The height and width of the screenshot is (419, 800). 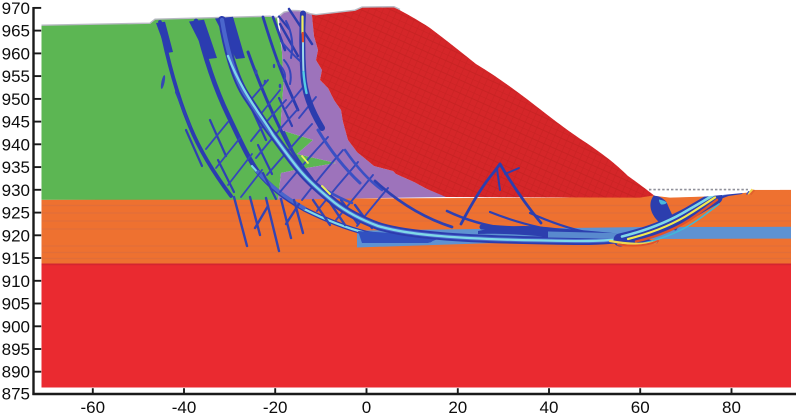 What do you see at coordinates (16, 53) in the screenshot?
I see `svg-text: 960` at bounding box center [16, 53].